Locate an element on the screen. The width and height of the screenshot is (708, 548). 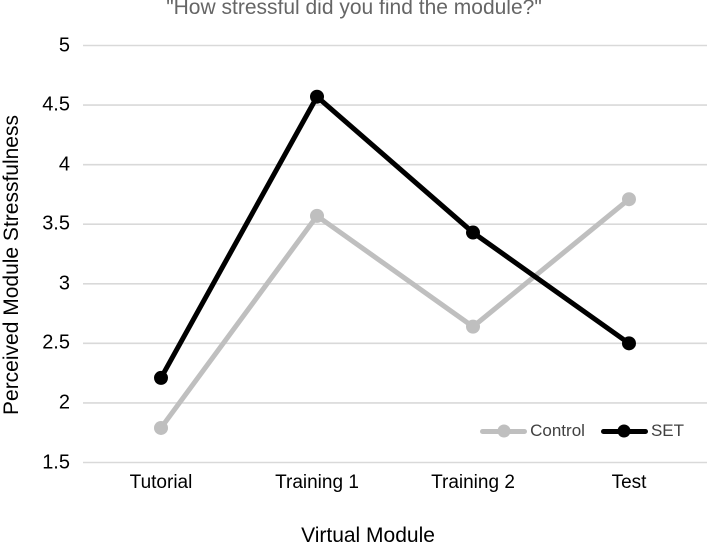
y-tick-label: 1.5 is located at coordinates (56, 462).